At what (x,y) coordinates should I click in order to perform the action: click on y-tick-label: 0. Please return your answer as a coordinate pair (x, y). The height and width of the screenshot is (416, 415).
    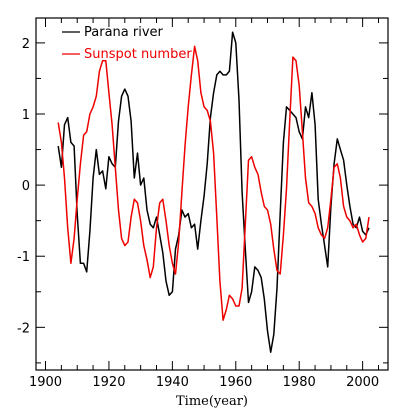
    Looking at the image, I should click on (26, 186).